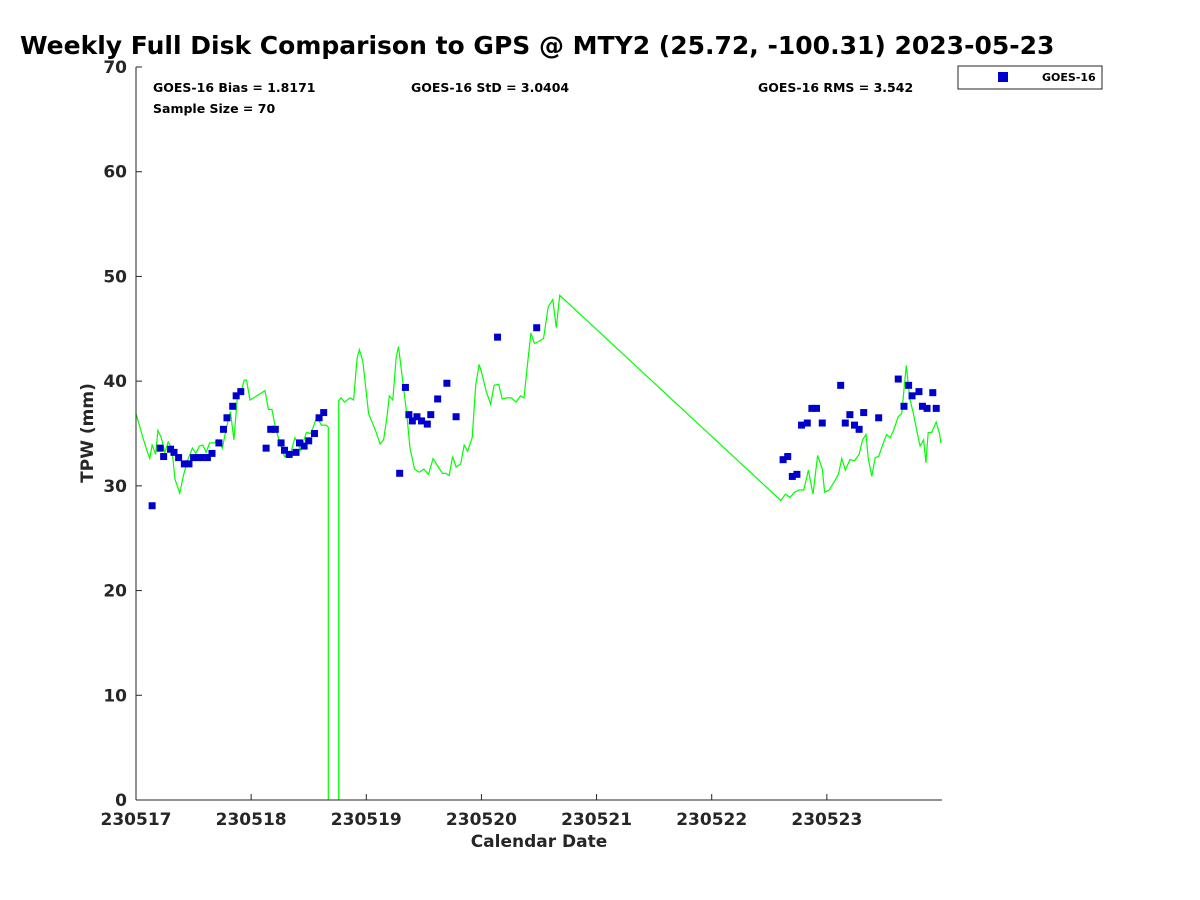 The width and height of the screenshot is (1200, 900). I want to click on rms-stat: GOES-16 RMS = 3.542, so click(835, 87).